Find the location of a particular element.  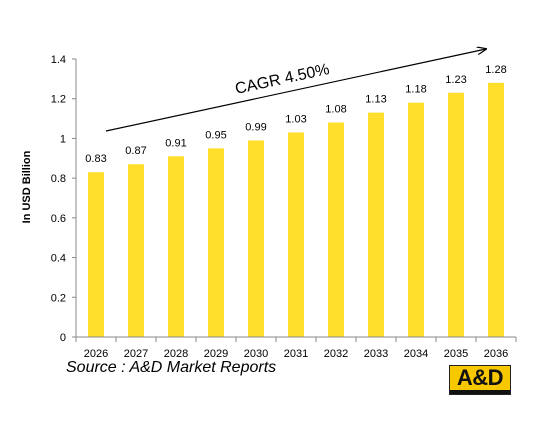

x-tick-label: 2027 is located at coordinates (136, 354).